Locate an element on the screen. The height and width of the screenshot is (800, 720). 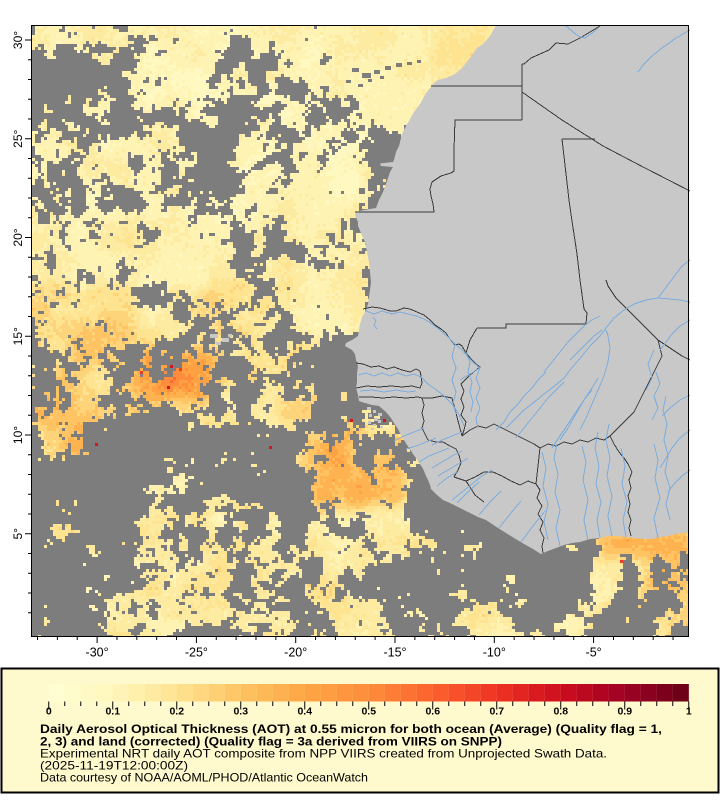
svg-text: -5° is located at coordinates (594, 653).